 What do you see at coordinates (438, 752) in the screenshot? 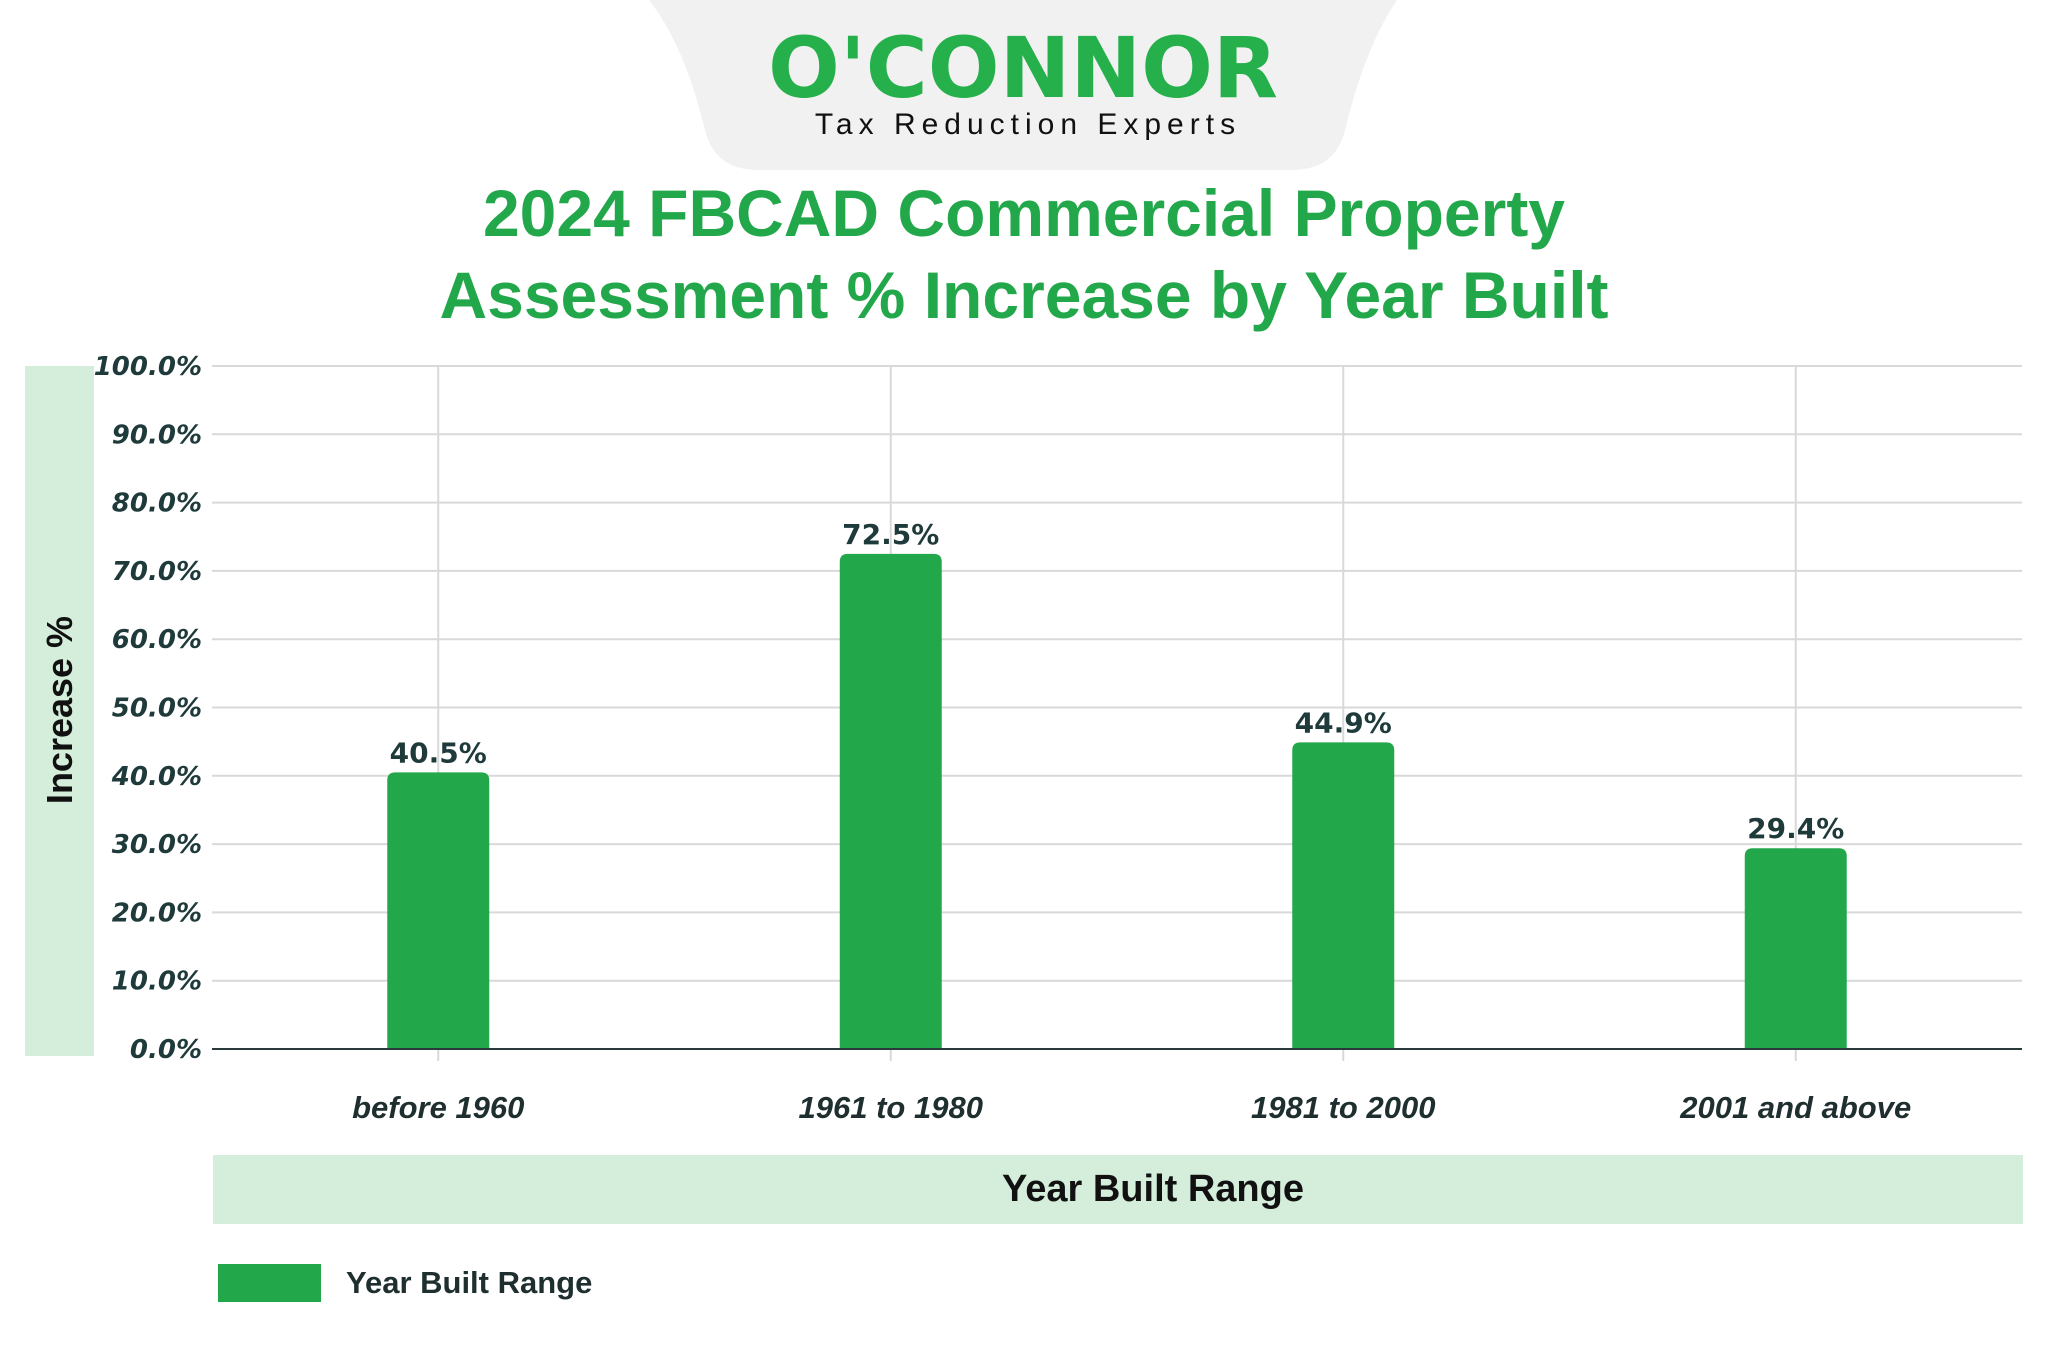
I see `bar-data-label: 40.5%` at bounding box center [438, 752].